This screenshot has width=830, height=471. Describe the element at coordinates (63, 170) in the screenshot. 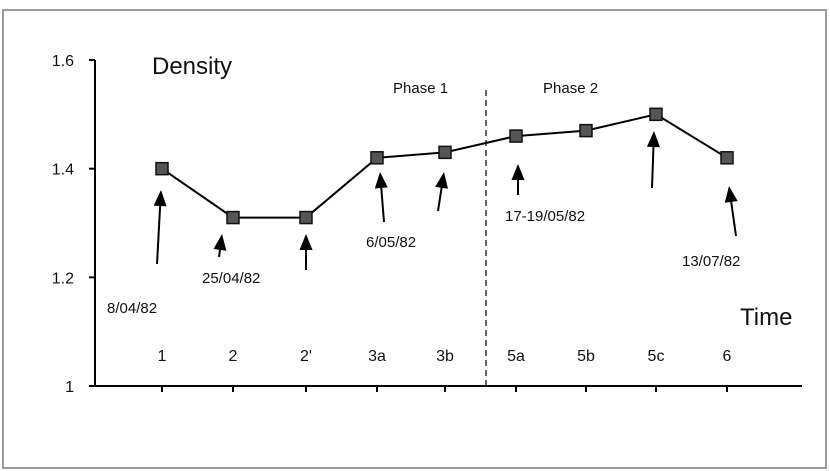

I see `y-tick-label: 1.4` at that location.